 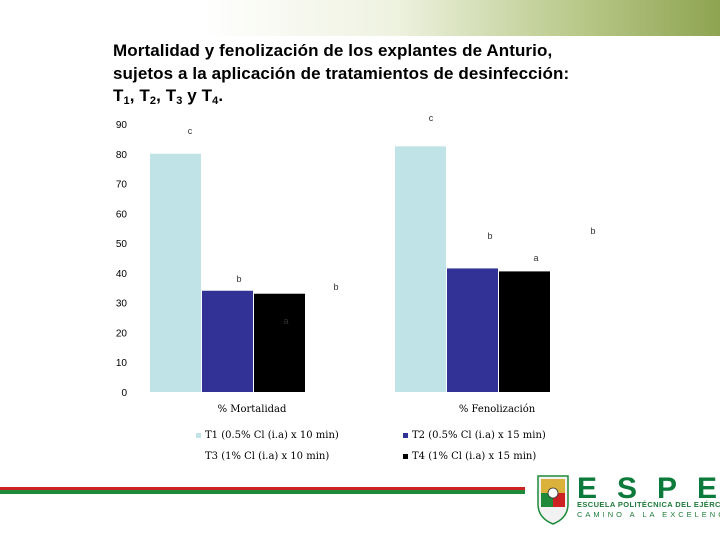 What do you see at coordinates (272, 435) in the screenshot?
I see `legend-label-t1: T1 (0.5% Cl (i.a) x 10 min)` at bounding box center [272, 435].